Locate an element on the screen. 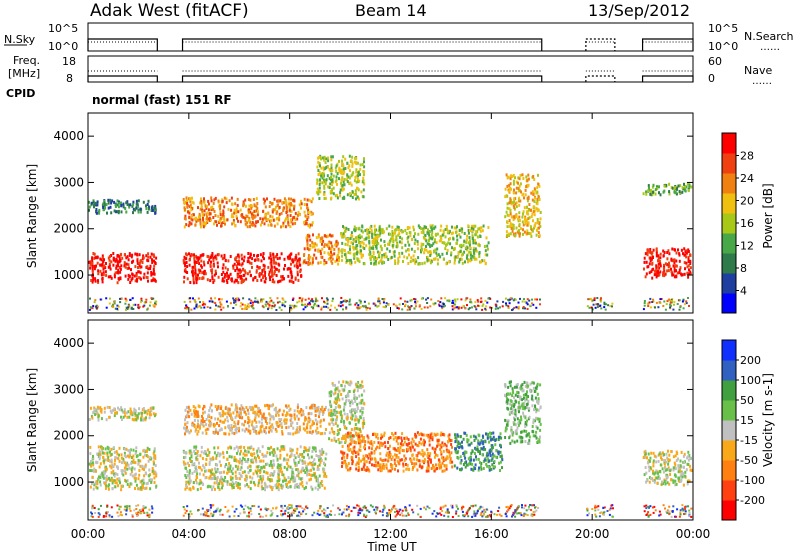 Image resolution: width=800 pixels, height=554 pixels. noise-left-tick-bottom: 10^0 is located at coordinates (63, 46).